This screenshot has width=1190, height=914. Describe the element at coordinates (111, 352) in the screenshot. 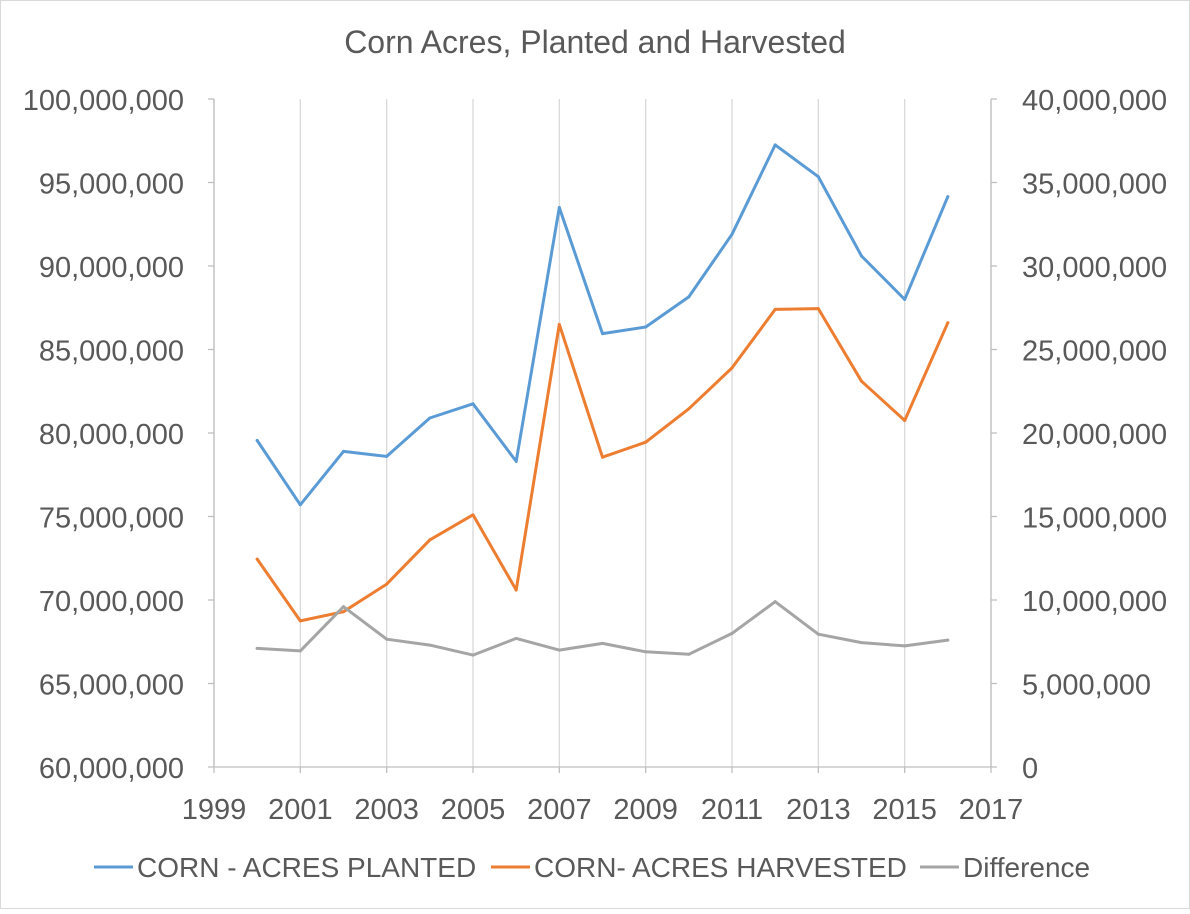

I see `y-left-tick-label: 85,000,000` at that location.